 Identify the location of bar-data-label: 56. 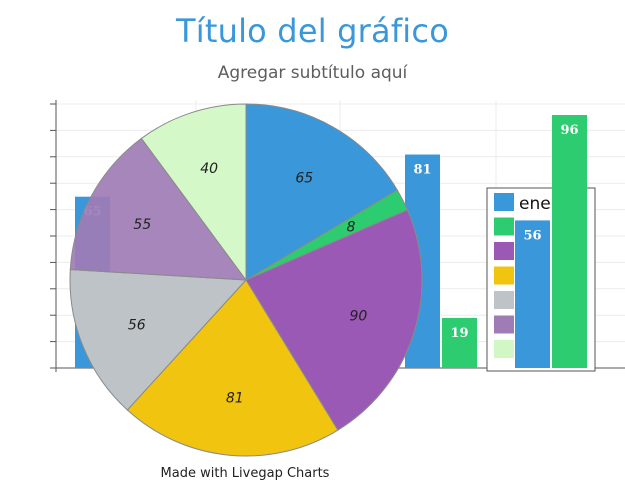
(532, 235).